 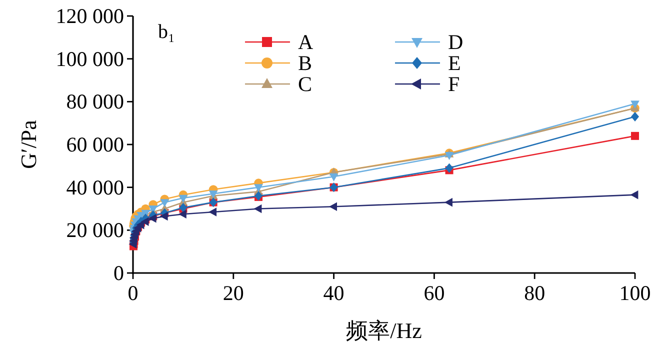 I want to click on legend-label: D, so click(x=456, y=42).